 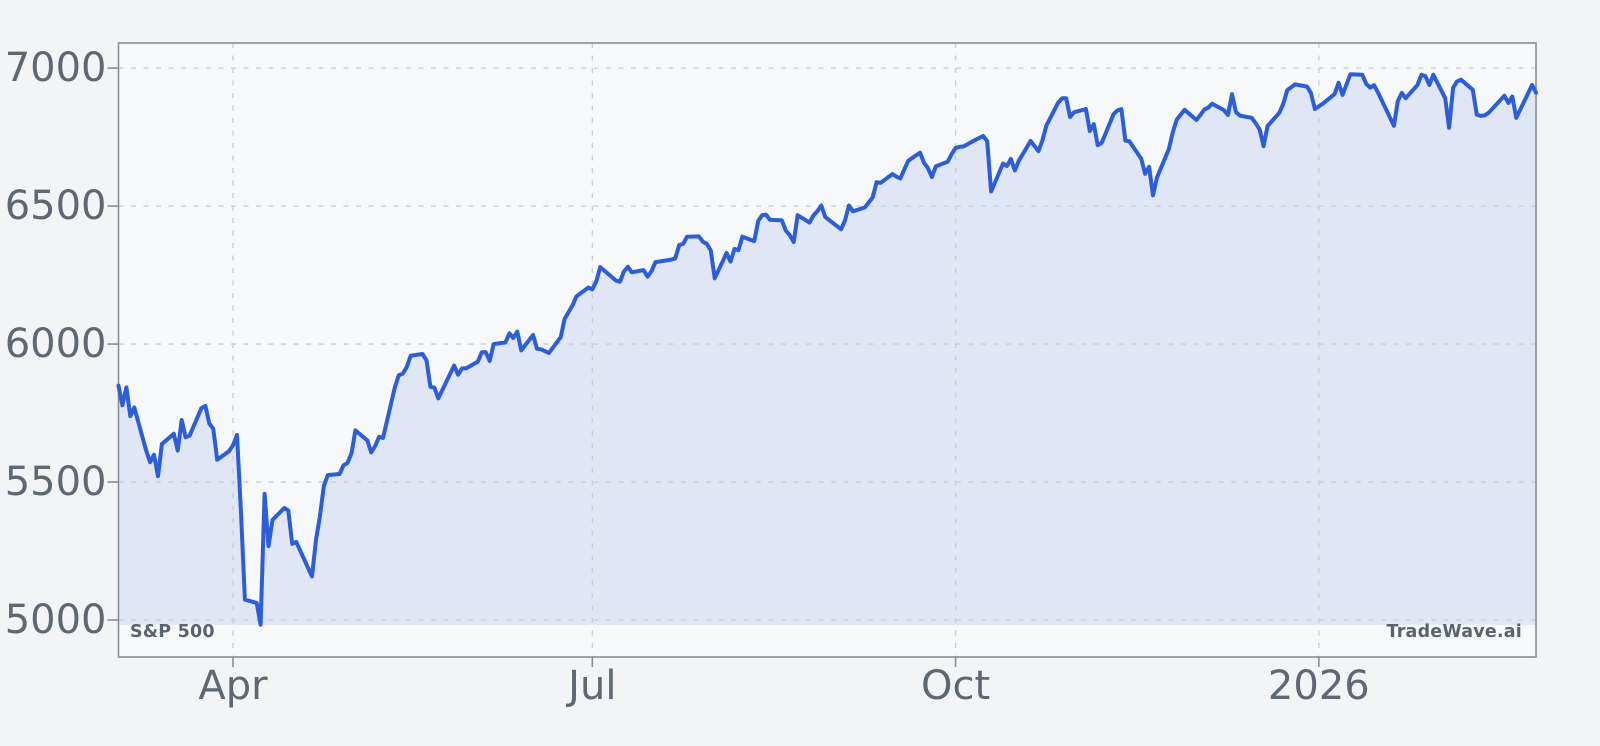 What do you see at coordinates (955, 686) in the screenshot?
I see `x-axis-tick-label-oct: Oct` at bounding box center [955, 686].